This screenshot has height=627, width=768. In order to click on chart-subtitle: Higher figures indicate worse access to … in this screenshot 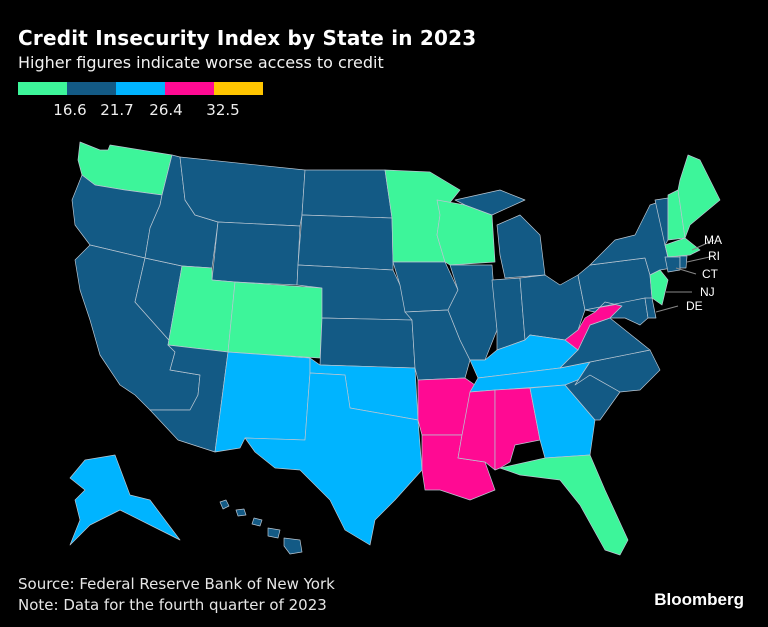, I will do `click(201, 62)`.